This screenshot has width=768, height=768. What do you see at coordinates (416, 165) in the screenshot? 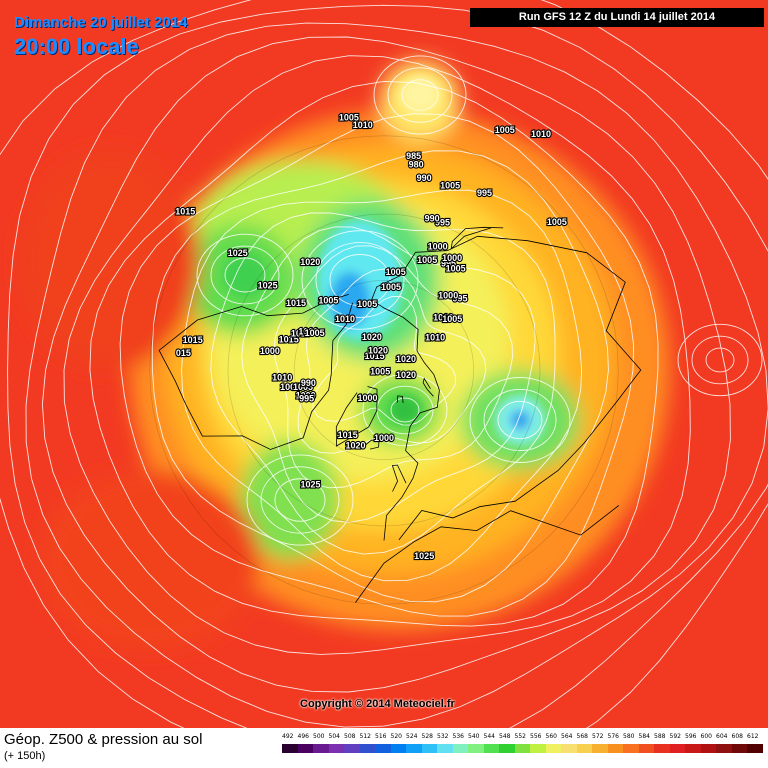
I see `pressure-label: 980` at bounding box center [416, 165].